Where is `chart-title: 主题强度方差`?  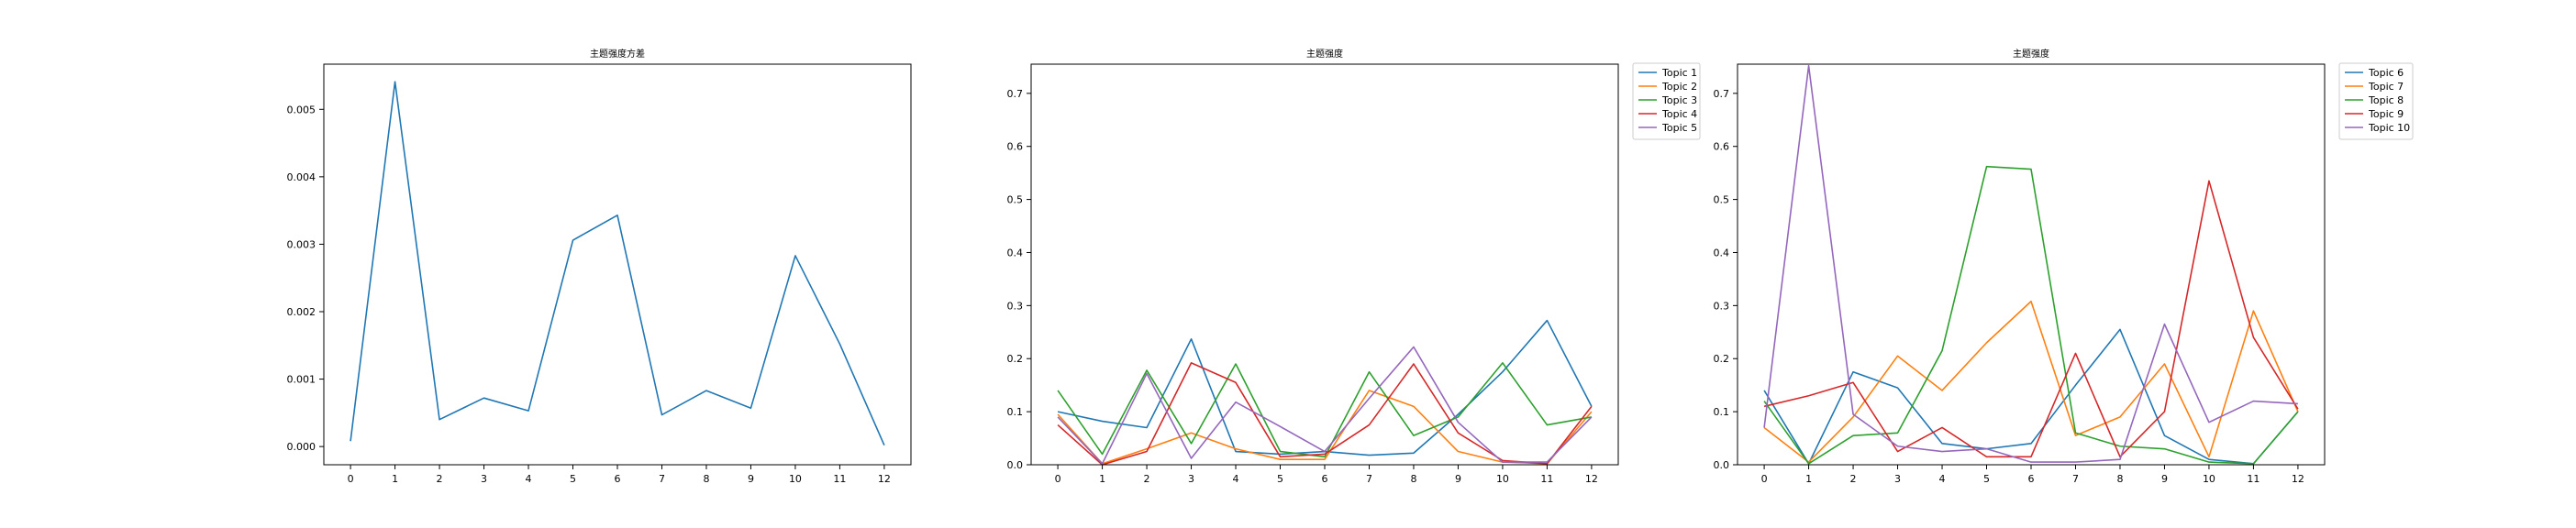 chart-title: 主题强度方差 is located at coordinates (617, 54).